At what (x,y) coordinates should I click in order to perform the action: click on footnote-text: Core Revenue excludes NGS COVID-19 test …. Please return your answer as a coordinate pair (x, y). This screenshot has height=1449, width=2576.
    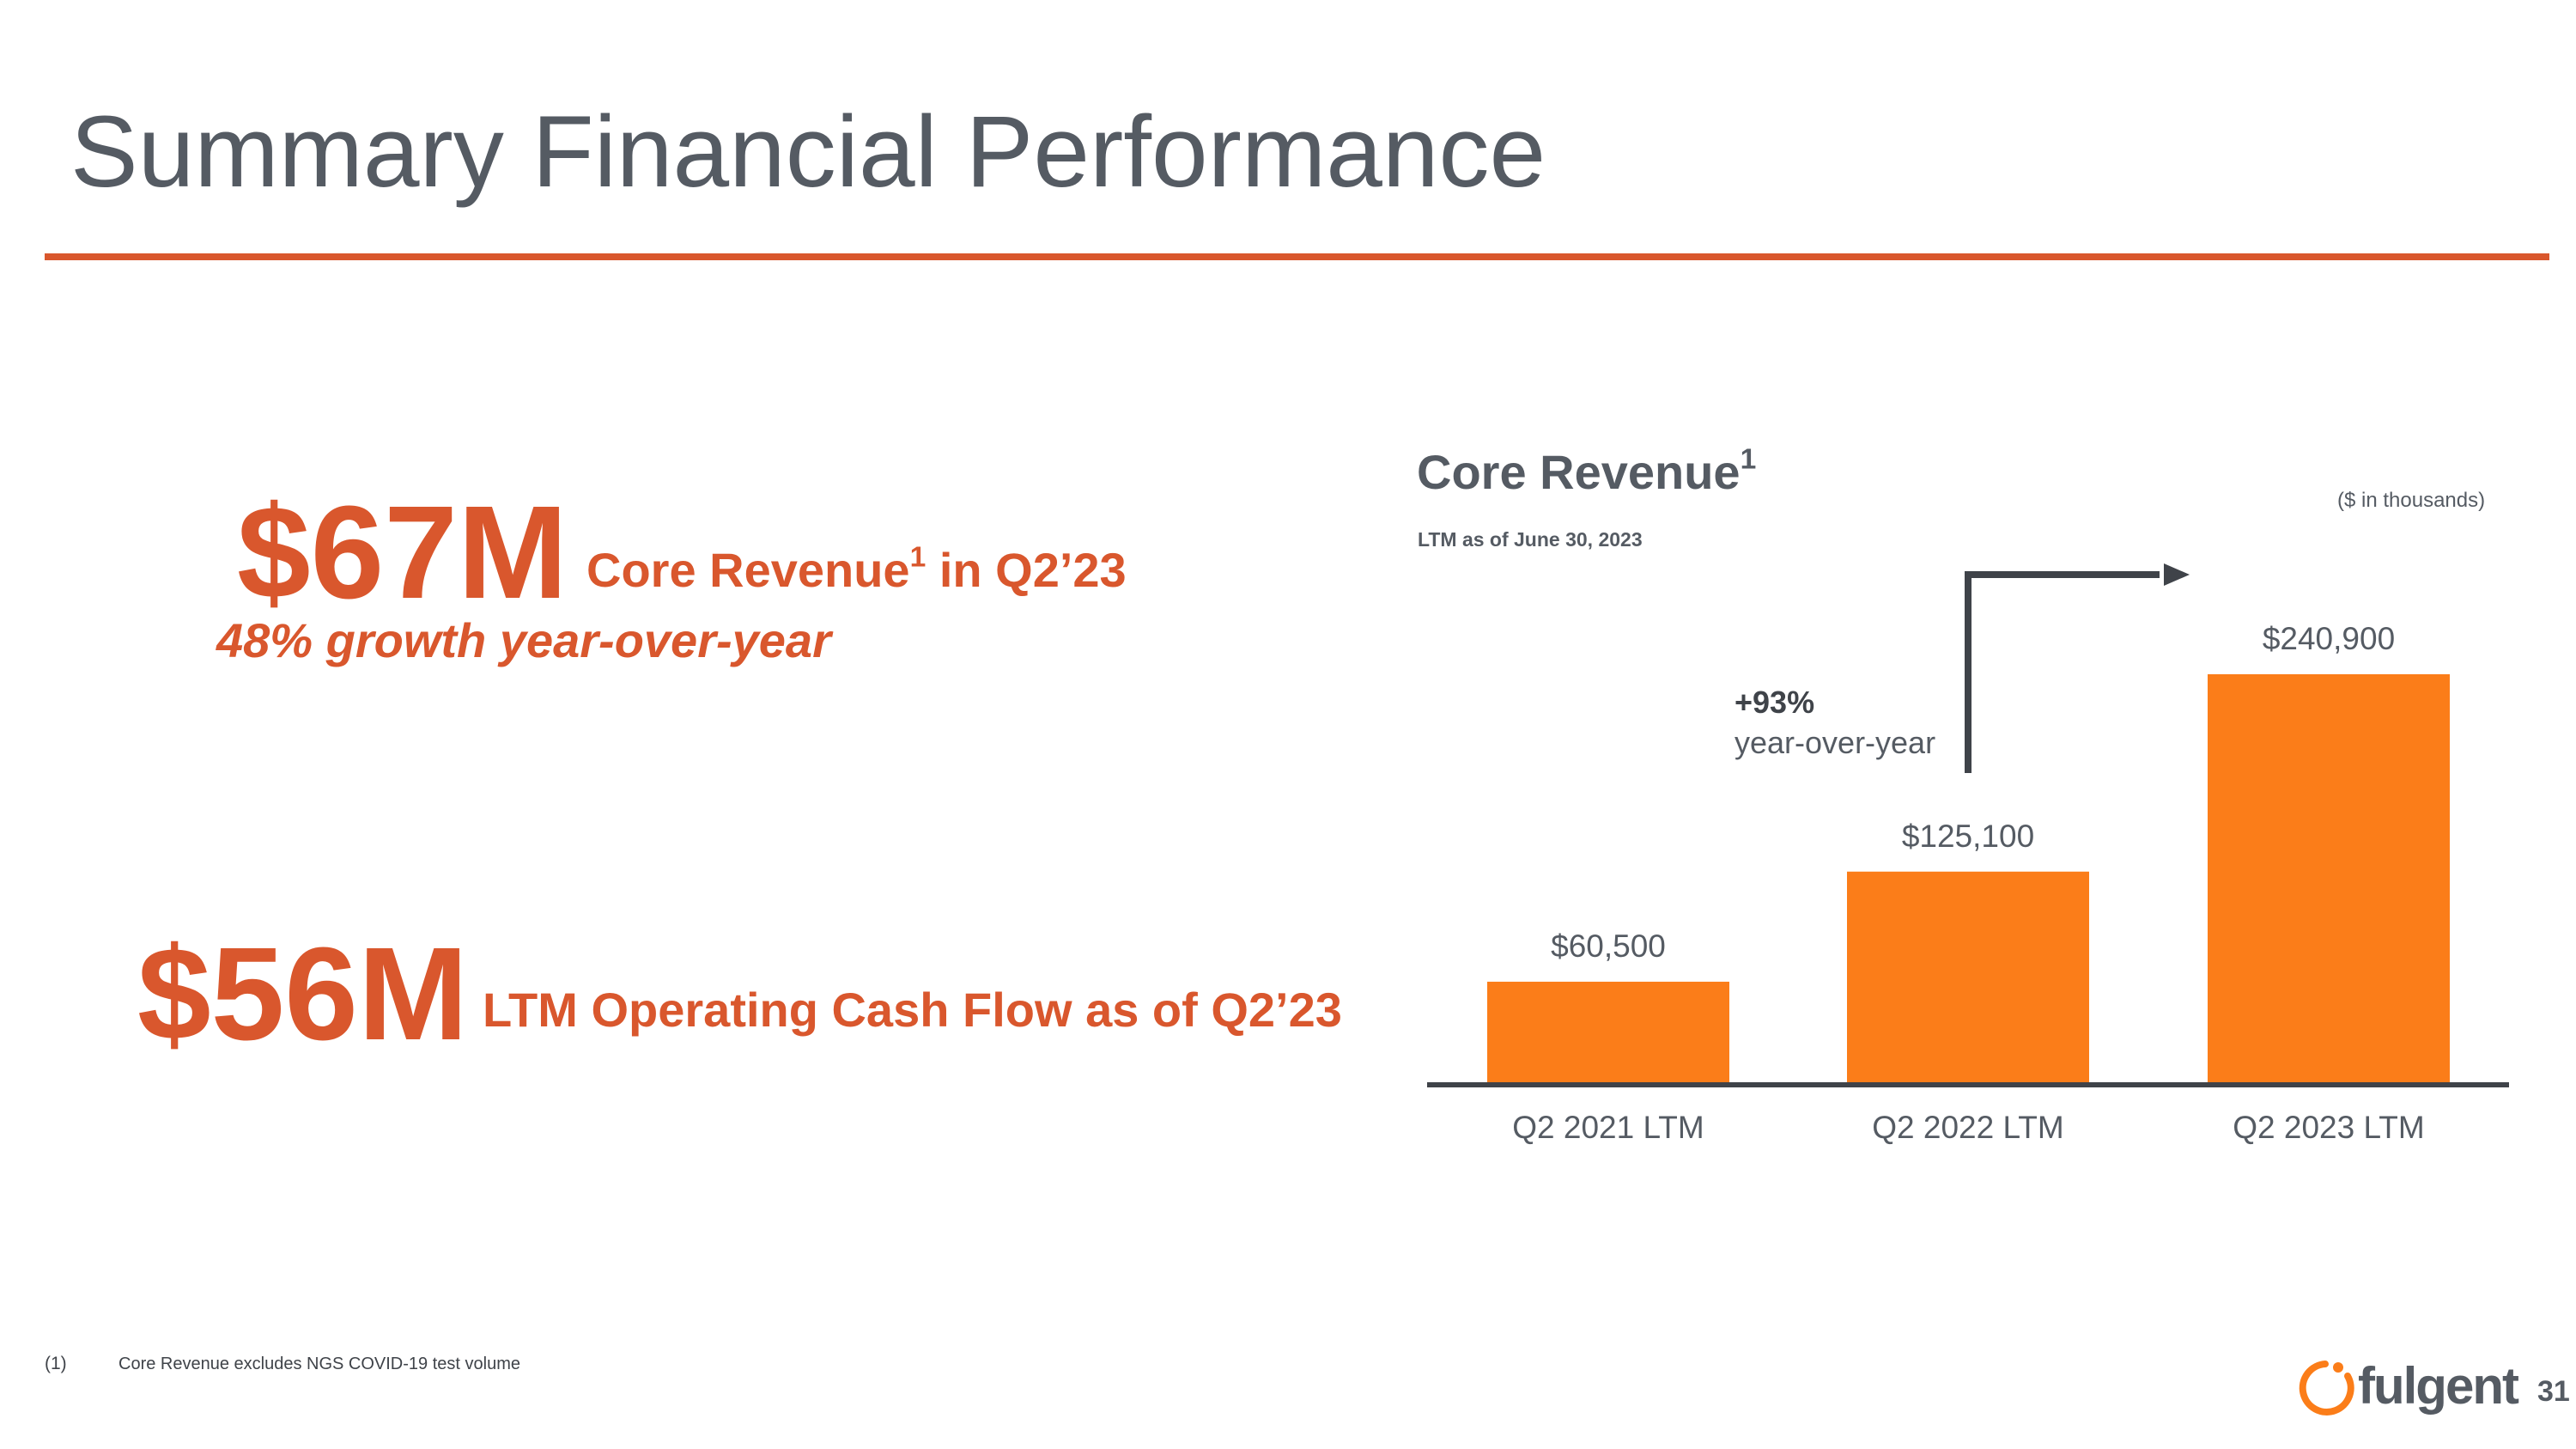
    Looking at the image, I should click on (319, 1364).